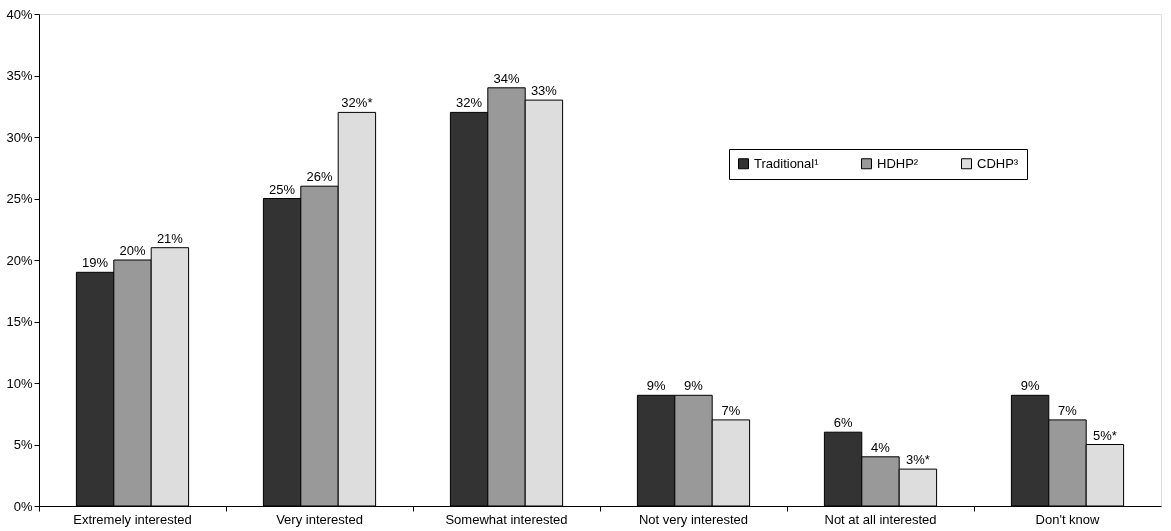 The height and width of the screenshot is (531, 1171). Describe the element at coordinates (787, 163) in the screenshot. I see `legend-label: Traditional¹` at that location.